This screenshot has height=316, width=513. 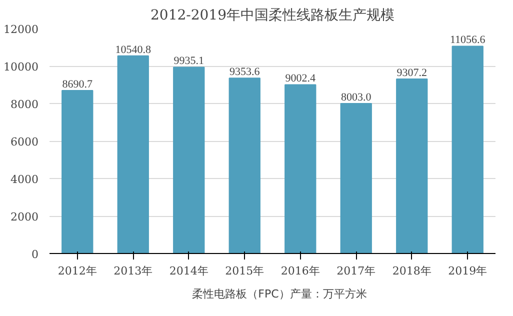 I want to click on x-tick-label: 2016年, so click(x=300, y=271).